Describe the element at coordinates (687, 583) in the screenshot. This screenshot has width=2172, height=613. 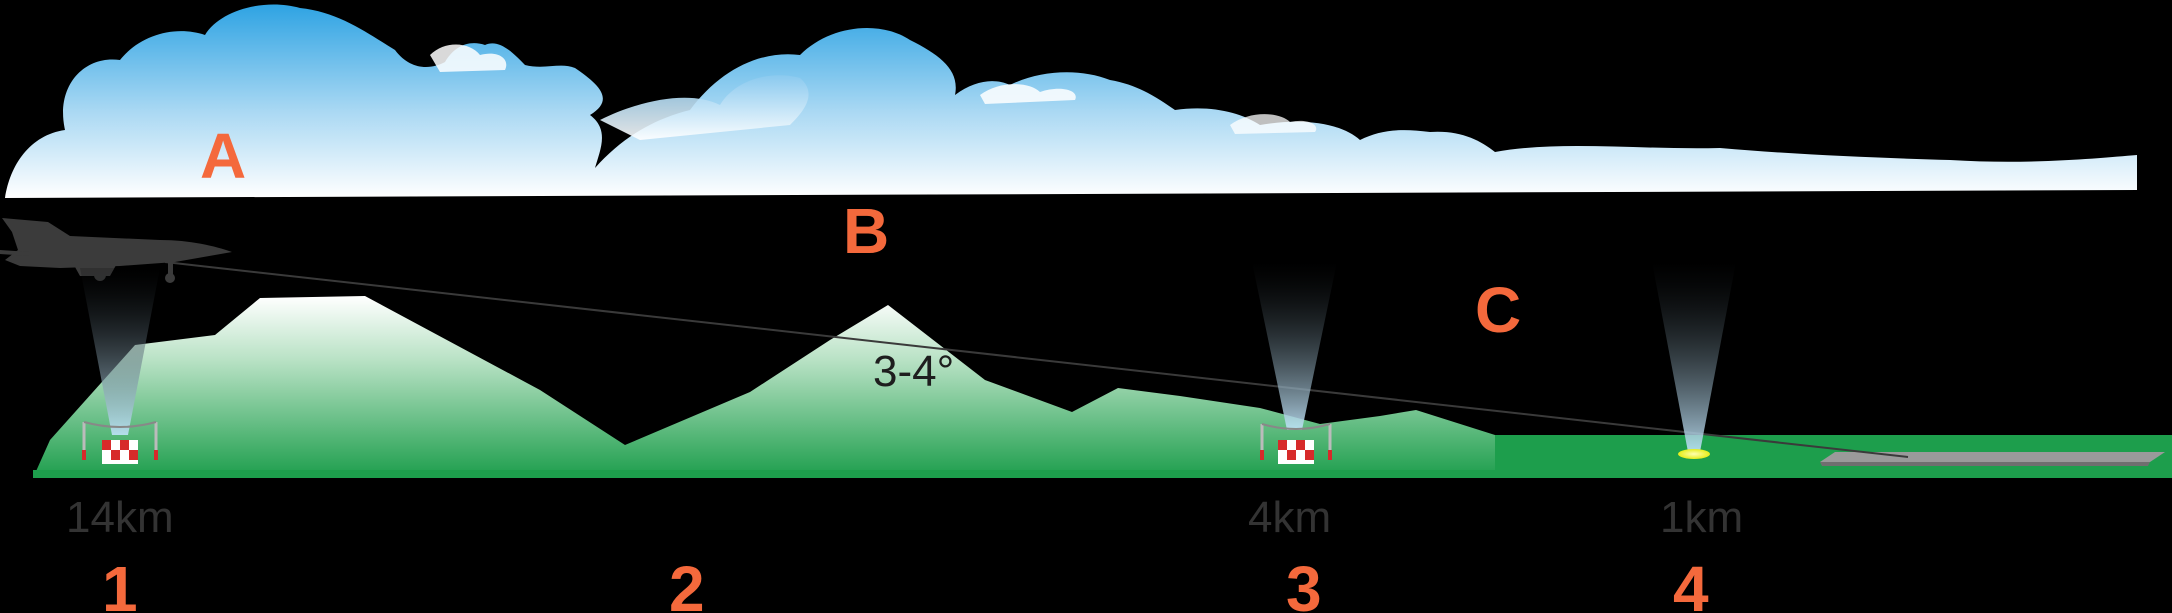
I see `stage-number-2: 2` at that location.